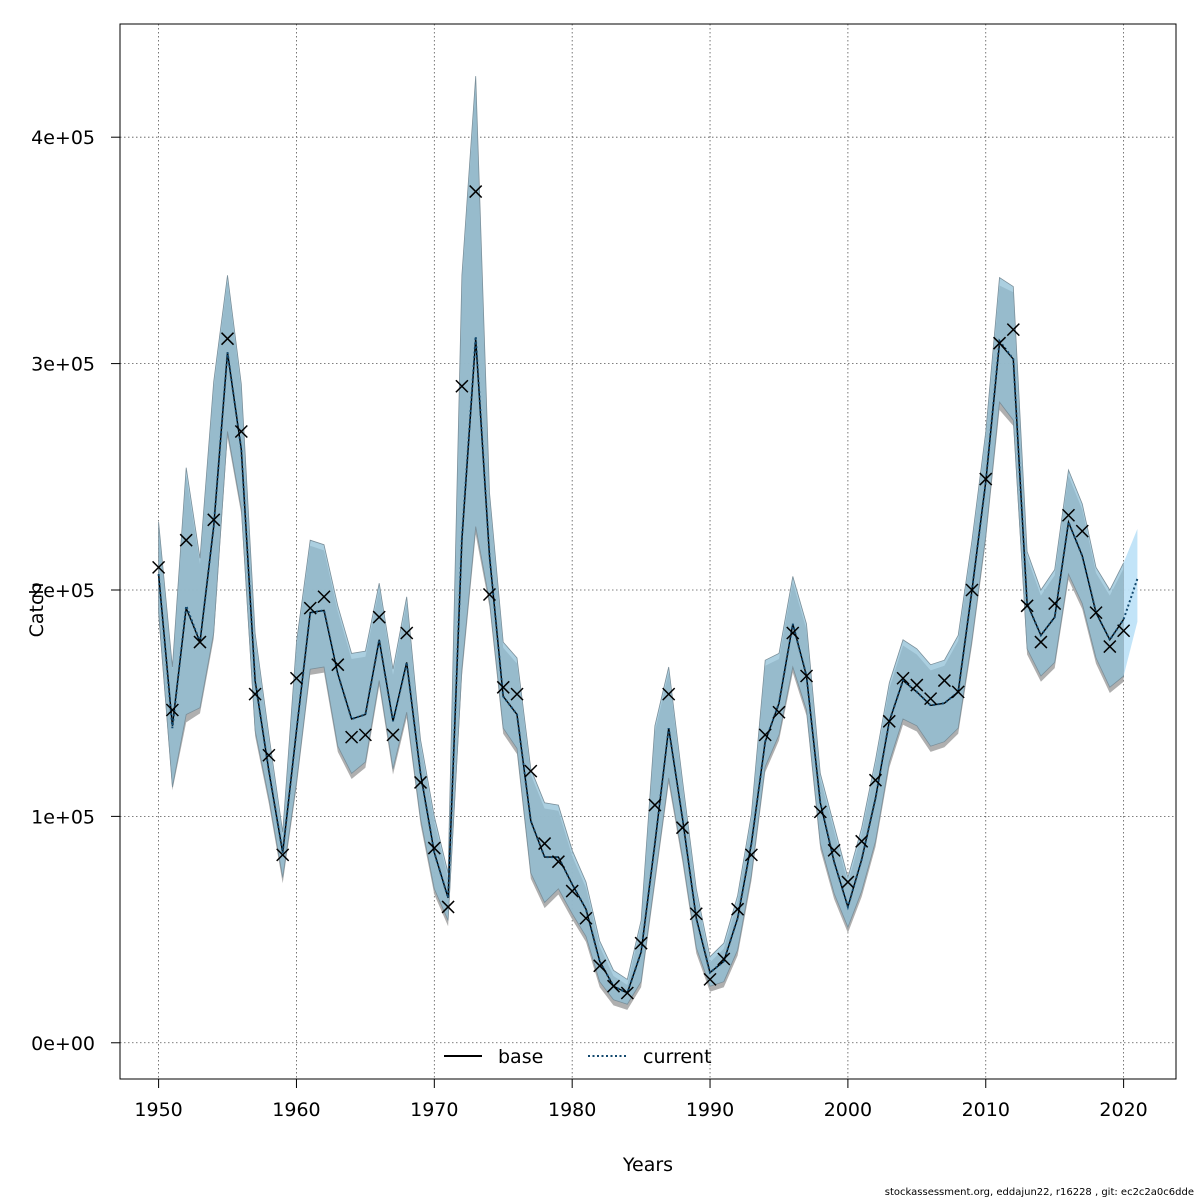 The height and width of the screenshot is (1200, 1200). Describe the element at coordinates (1130, 602) in the screenshot. I see `band-current-final` at that location.